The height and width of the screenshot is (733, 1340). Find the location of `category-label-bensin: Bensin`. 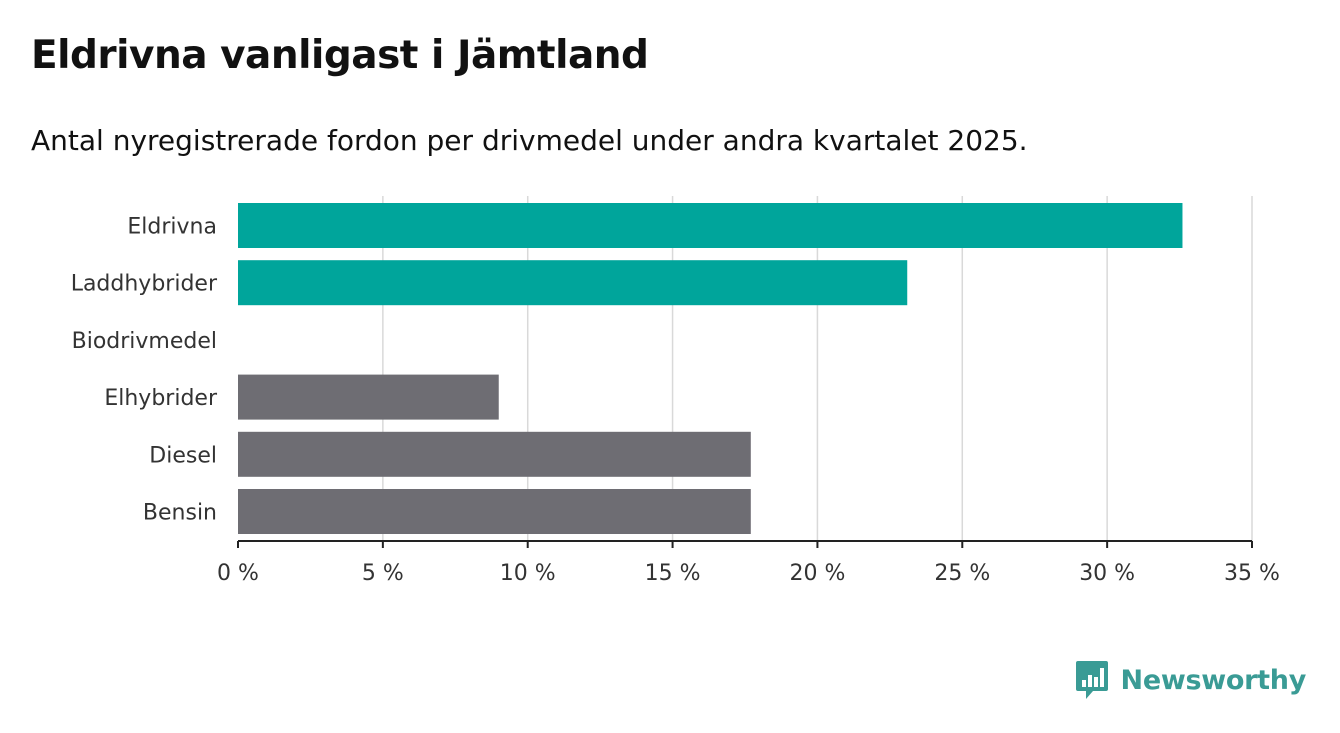

category-label-bensin: Bensin is located at coordinates (180, 513).